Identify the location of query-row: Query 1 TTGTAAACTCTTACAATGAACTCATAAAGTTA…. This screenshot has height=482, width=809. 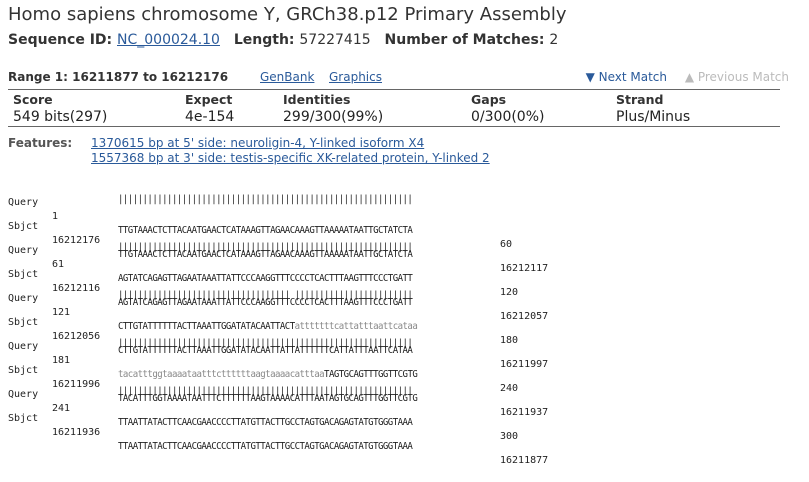
(260, 216).